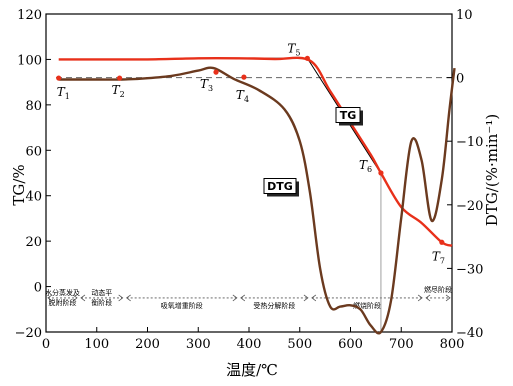  I want to click on series-label-dtg: DTG, so click(280, 186).